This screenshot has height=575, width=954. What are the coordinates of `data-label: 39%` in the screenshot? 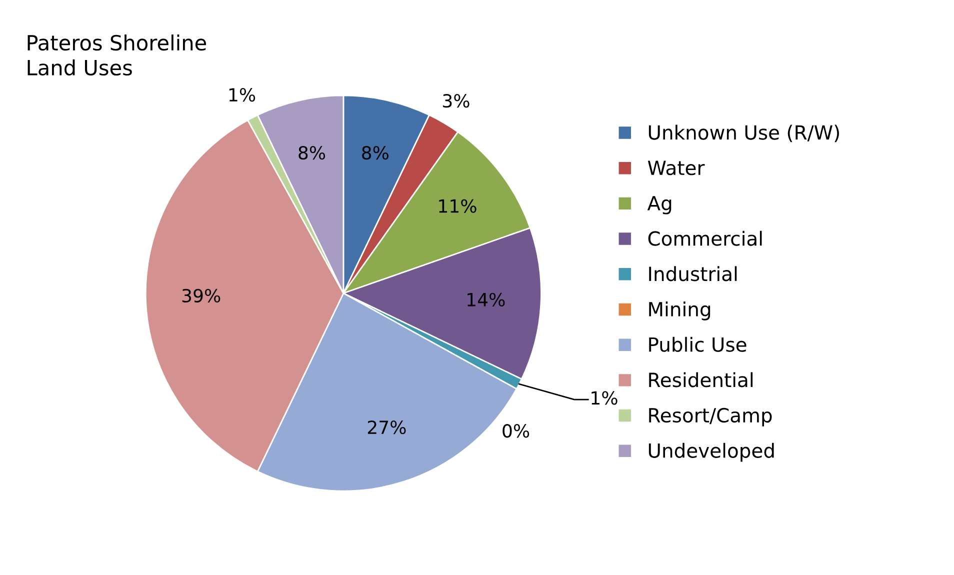 It's located at (201, 295).